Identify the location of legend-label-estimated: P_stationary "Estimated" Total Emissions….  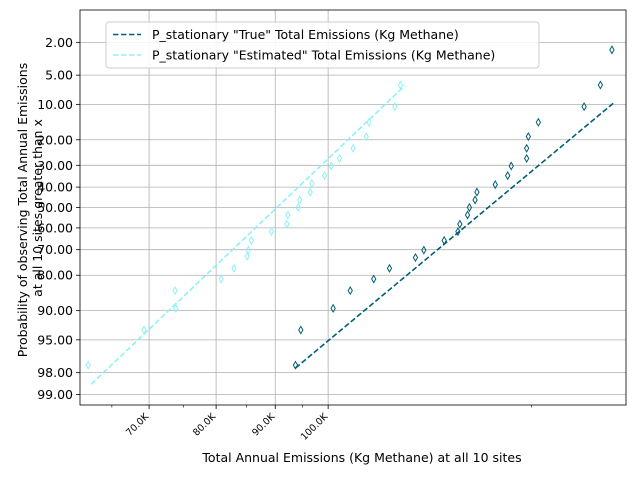
(323, 55).